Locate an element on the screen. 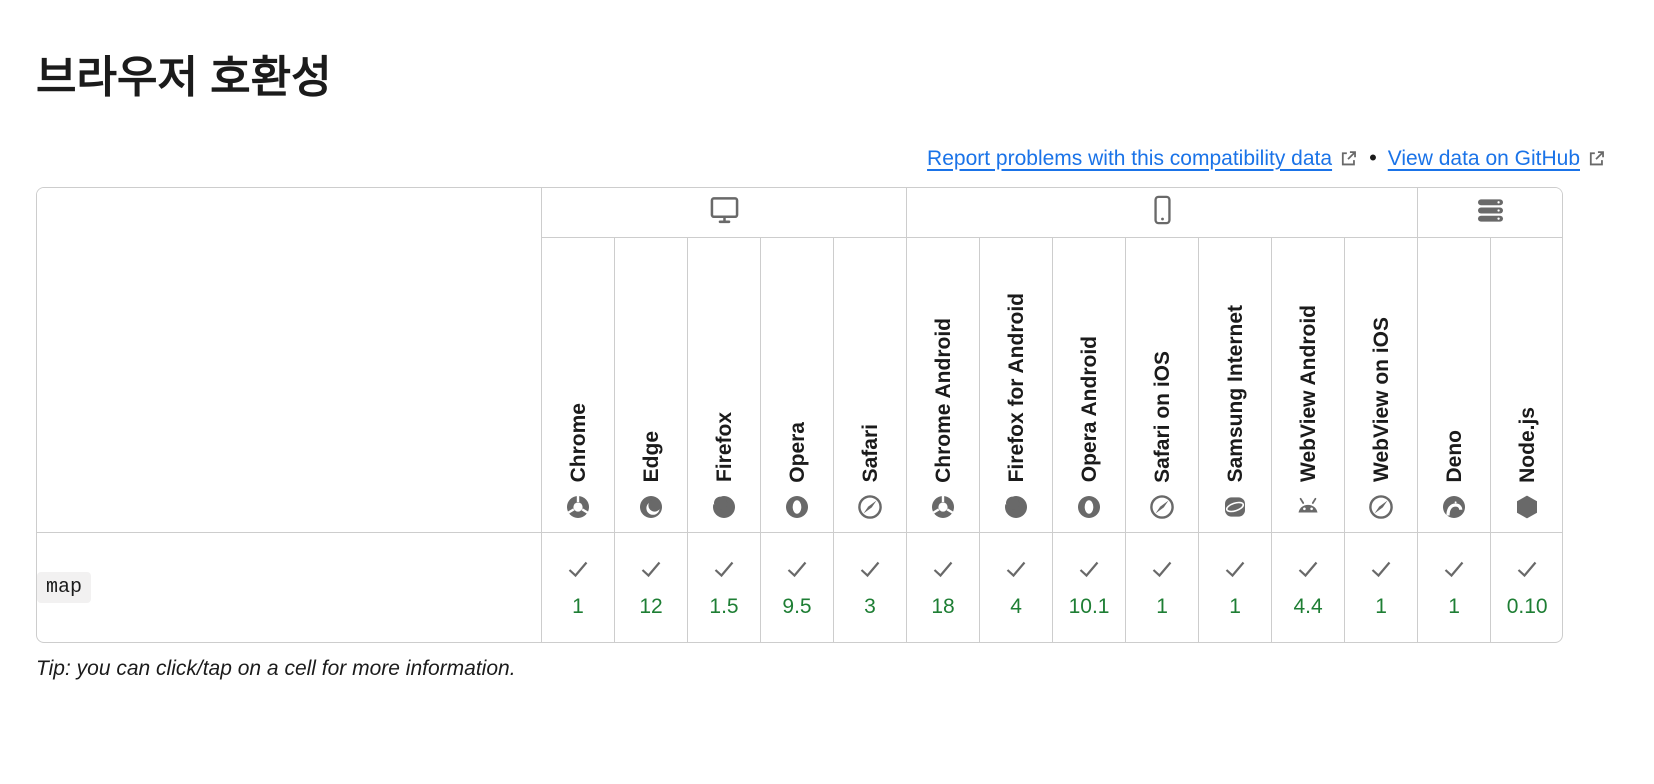 This screenshot has width=1654, height=784. browser-name-label: Safari on iOS is located at coordinates (1162, 416).